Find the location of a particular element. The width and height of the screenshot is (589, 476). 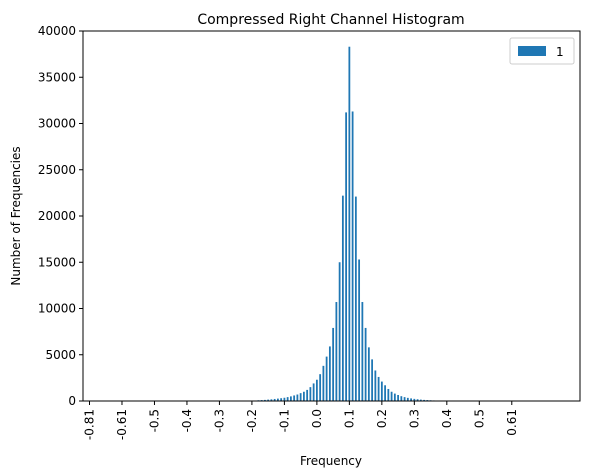

x-tick-label: -0.3 is located at coordinates (219, 420).